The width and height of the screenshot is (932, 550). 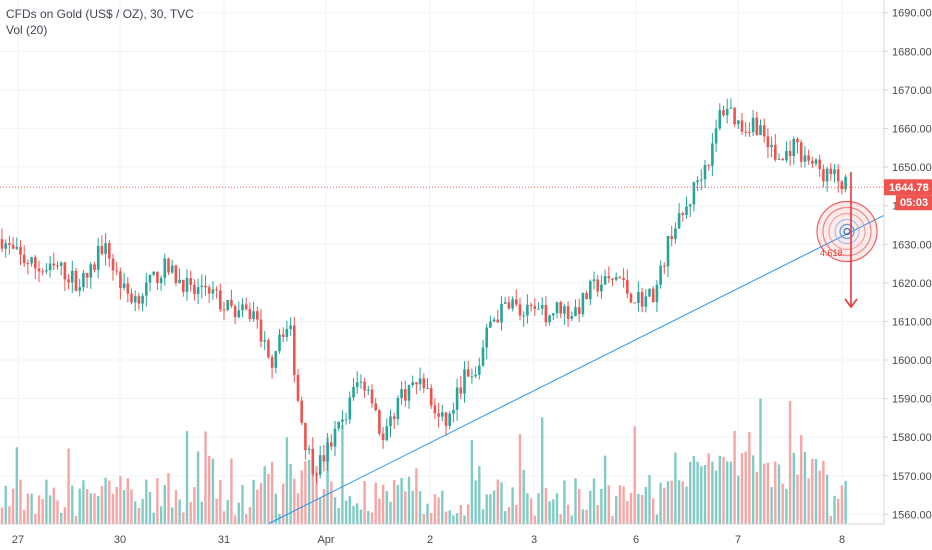 I want to click on y-tick-label: 1570.00, so click(x=912, y=477).